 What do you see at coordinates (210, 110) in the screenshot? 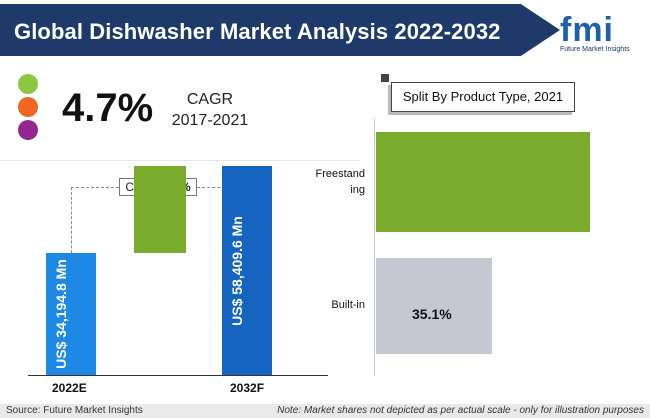
I see `cagr-label: CAGR 2017-2021` at bounding box center [210, 110].